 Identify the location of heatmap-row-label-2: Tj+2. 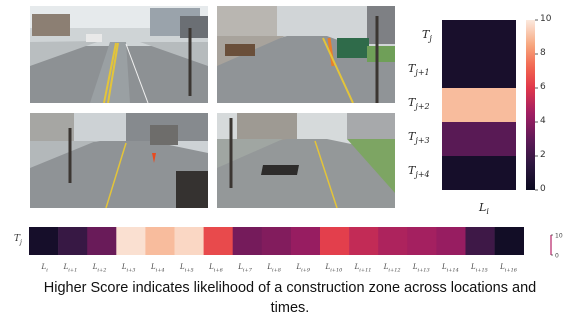
(419, 104).